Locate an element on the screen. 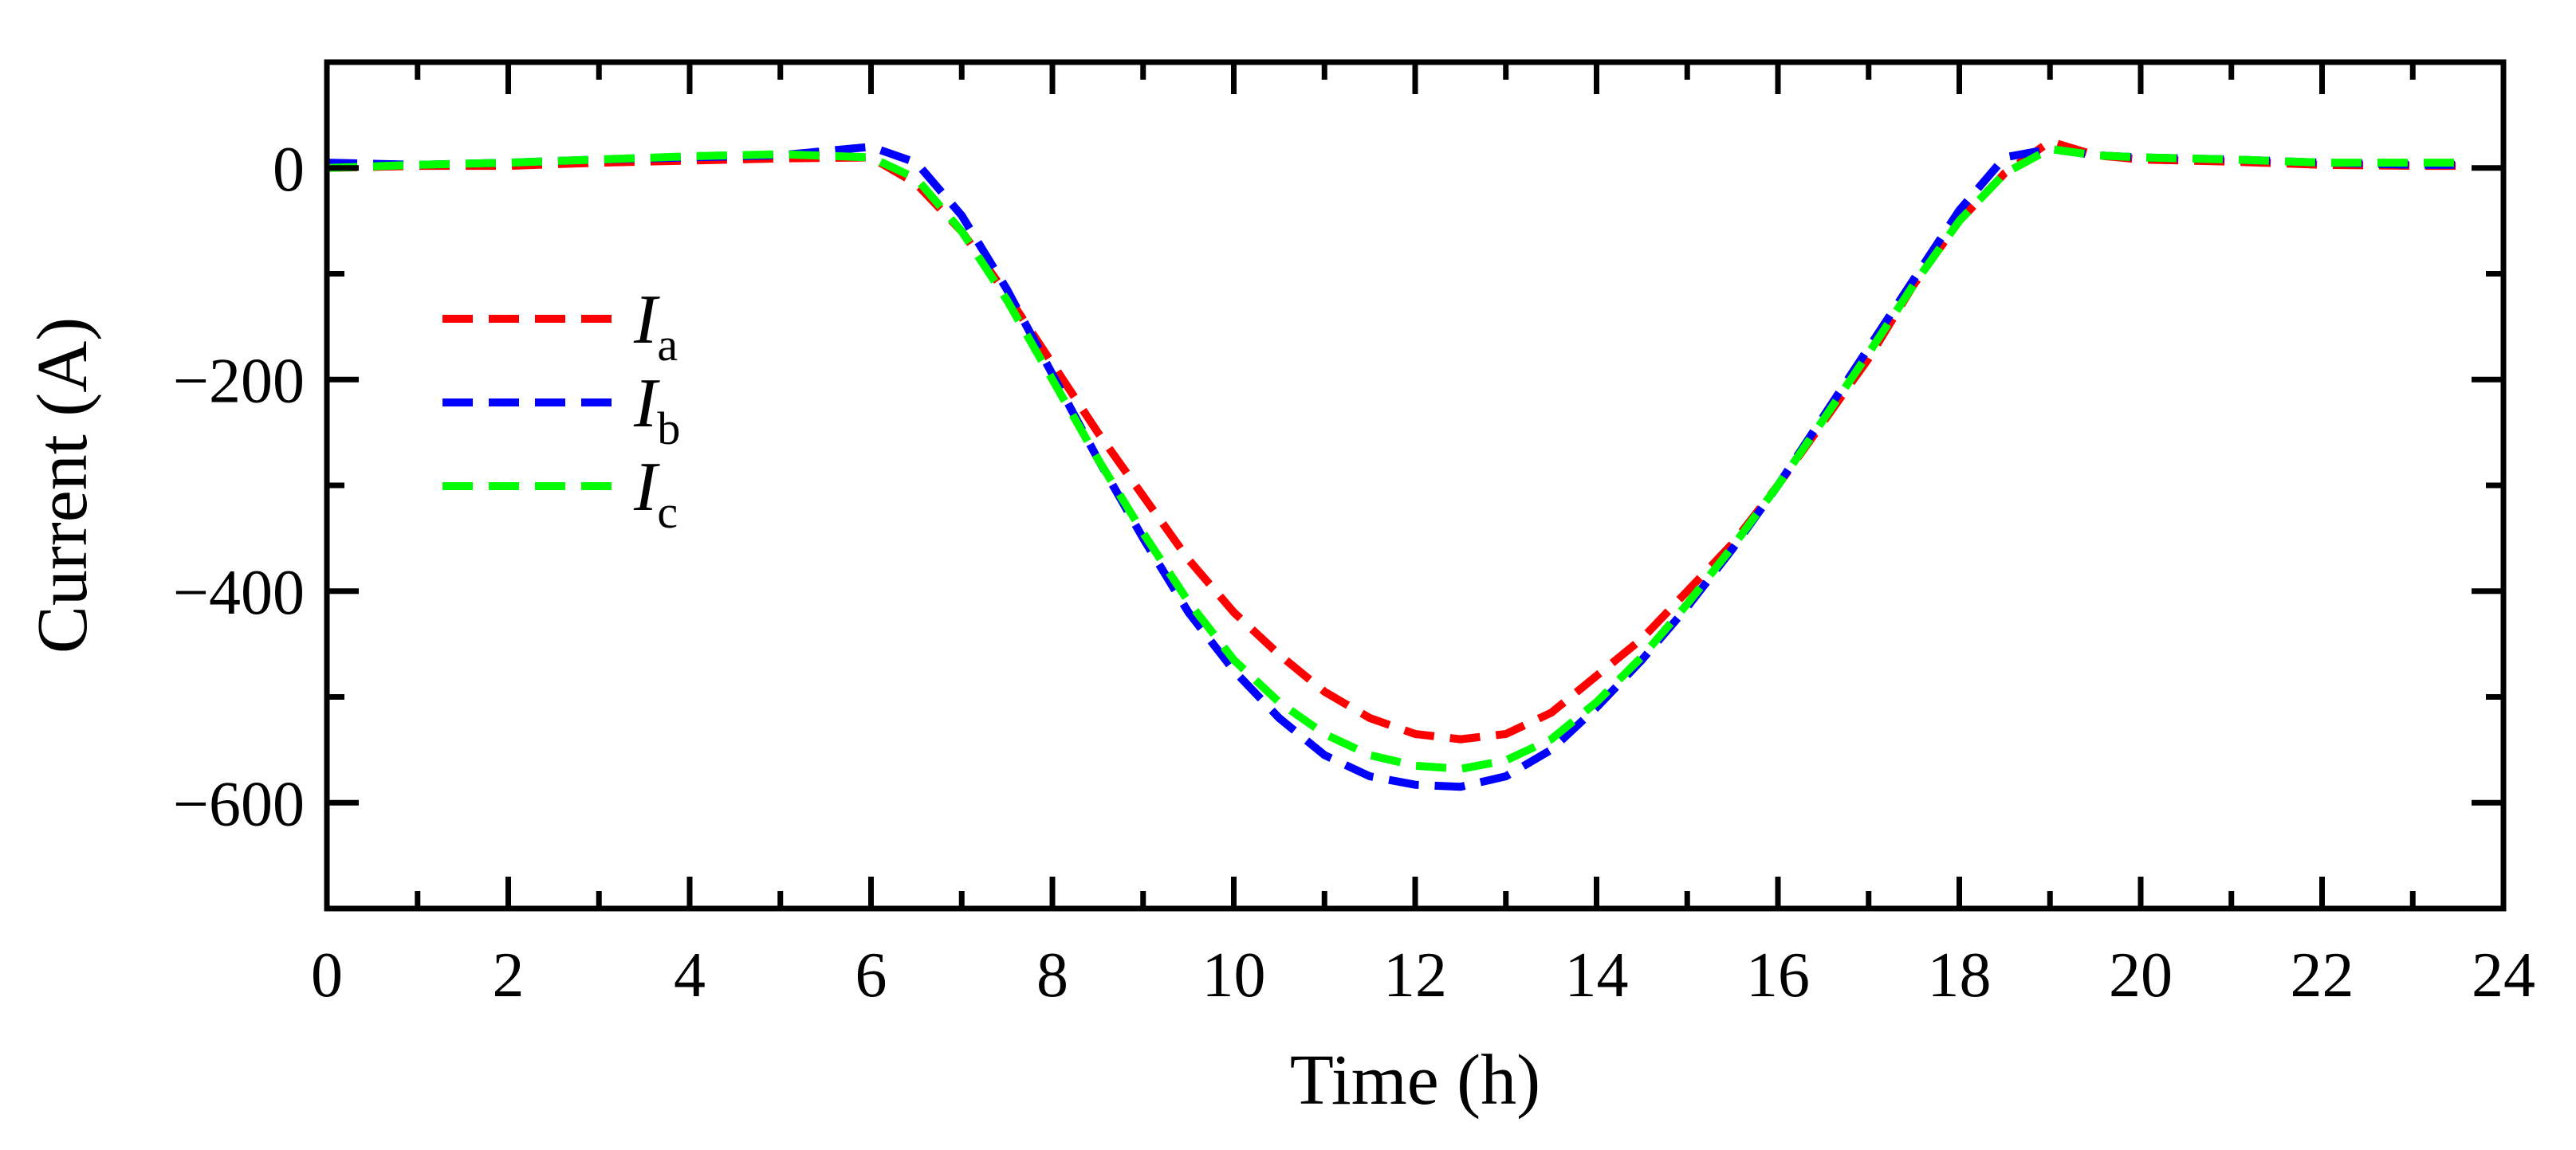 The width and height of the screenshot is (2576, 1150). x-tick-label: 8 is located at coordinates (1052, 975).